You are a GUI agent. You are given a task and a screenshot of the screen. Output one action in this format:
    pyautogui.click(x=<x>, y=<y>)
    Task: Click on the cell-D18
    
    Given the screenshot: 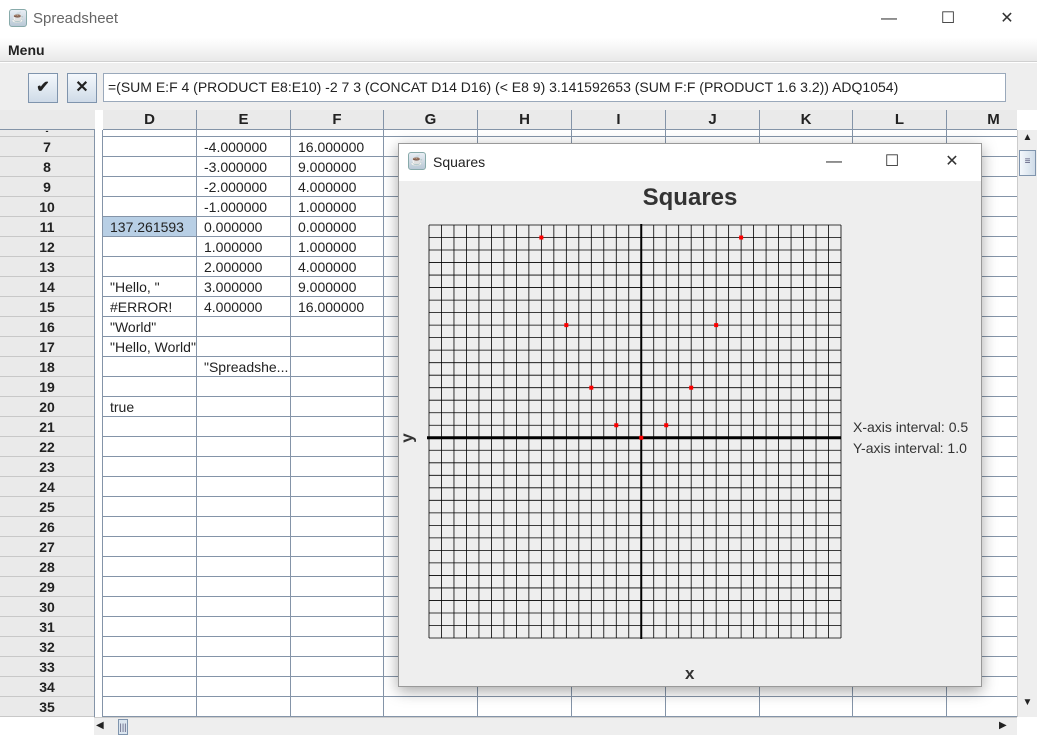 What is the action you would take?
    pyautogui.click(x=150, y=367)
    